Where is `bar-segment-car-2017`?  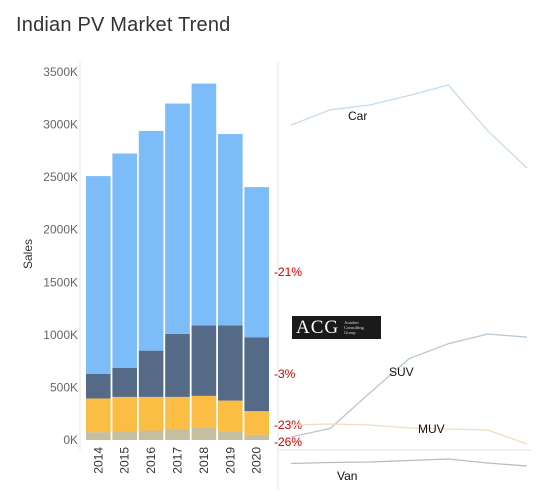 bar-segment-car-2017 is located at coordinates (177, 218).